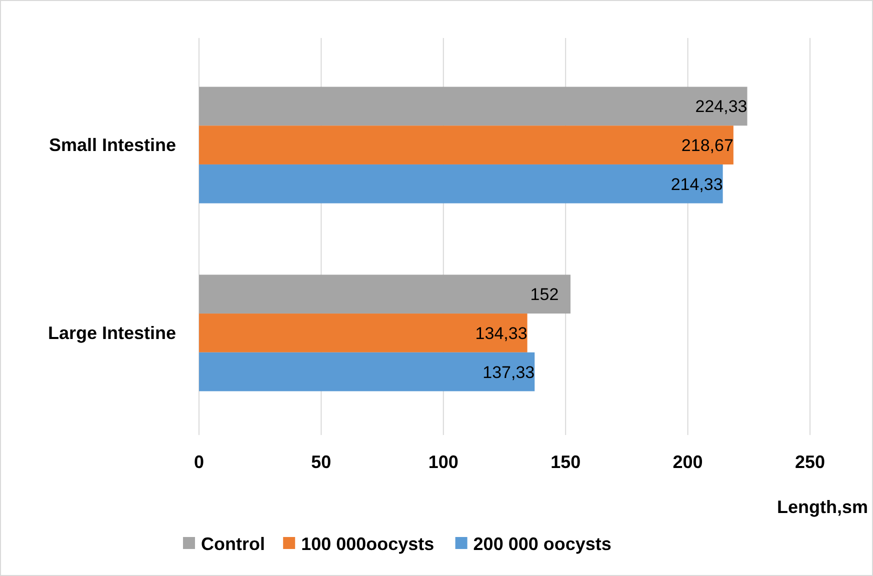 The width and height of the screenshot is (873, 576). What do you see at coordinates (707, 146) in the screenshot?
I see `data-label: 218,67` at bounding box center [707, 146].